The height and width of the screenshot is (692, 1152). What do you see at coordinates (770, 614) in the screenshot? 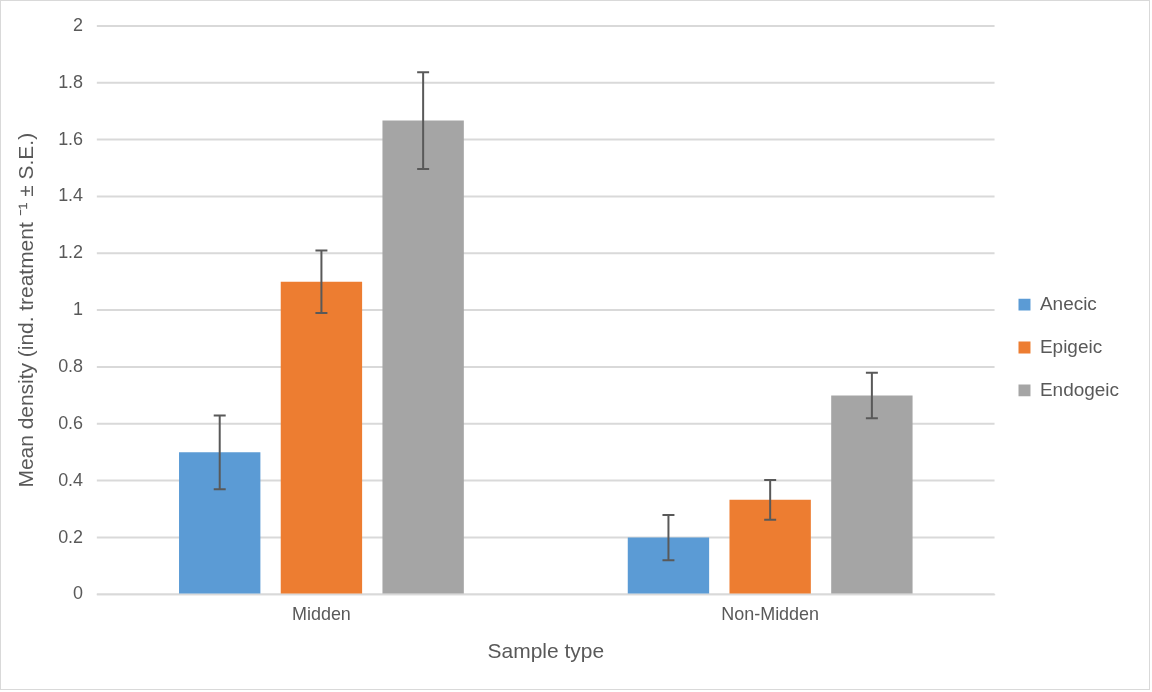
I see `x-tick-label: Non-Midden` at bounding box center [770, 614].